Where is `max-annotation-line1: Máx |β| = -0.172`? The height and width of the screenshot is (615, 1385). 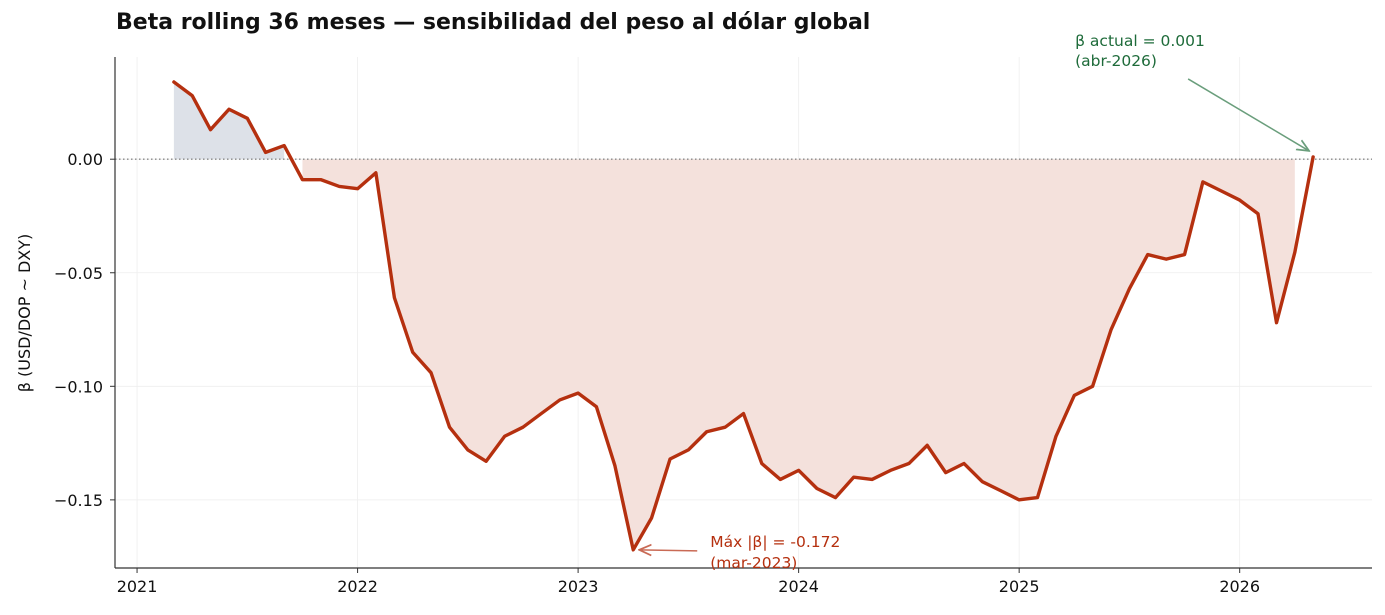 max-annotation-line1: Máx |β| = -0.172 is located at coordinates (775, 542).